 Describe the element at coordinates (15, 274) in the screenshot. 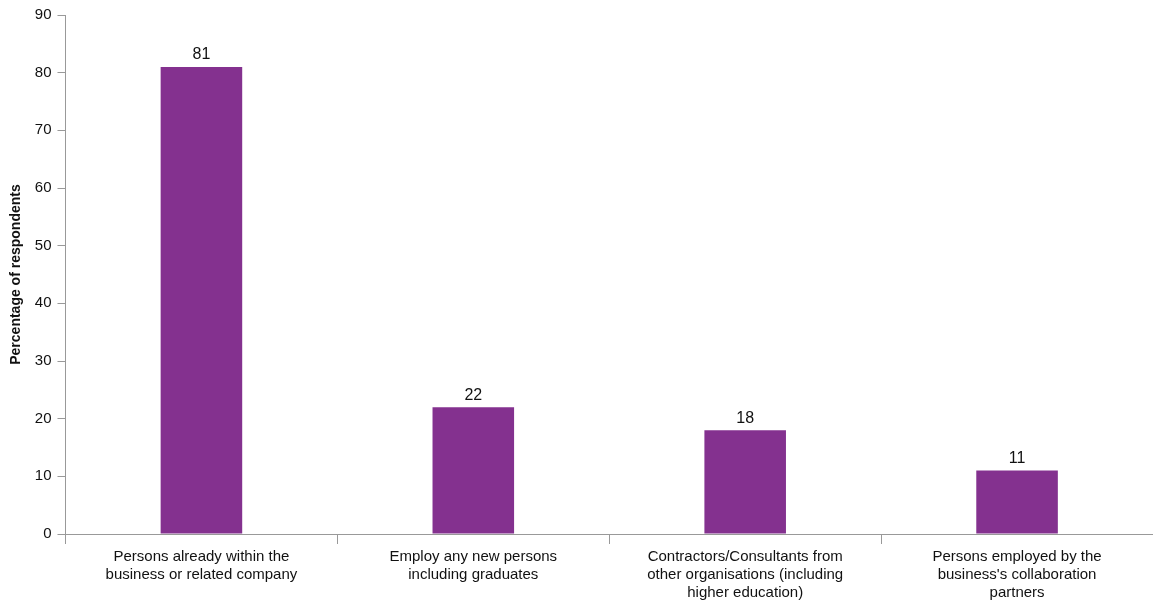

I see `y-axis-title: Percentage of respondents` at that location.